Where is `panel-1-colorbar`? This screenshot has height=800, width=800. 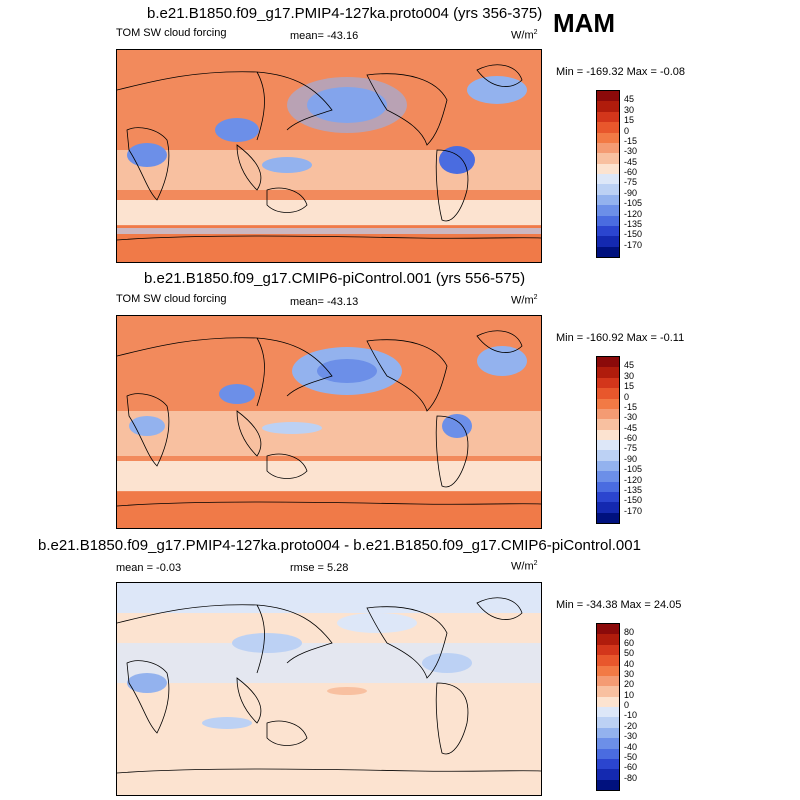
panel-1-colorbar is located at coordinates (608, 174).